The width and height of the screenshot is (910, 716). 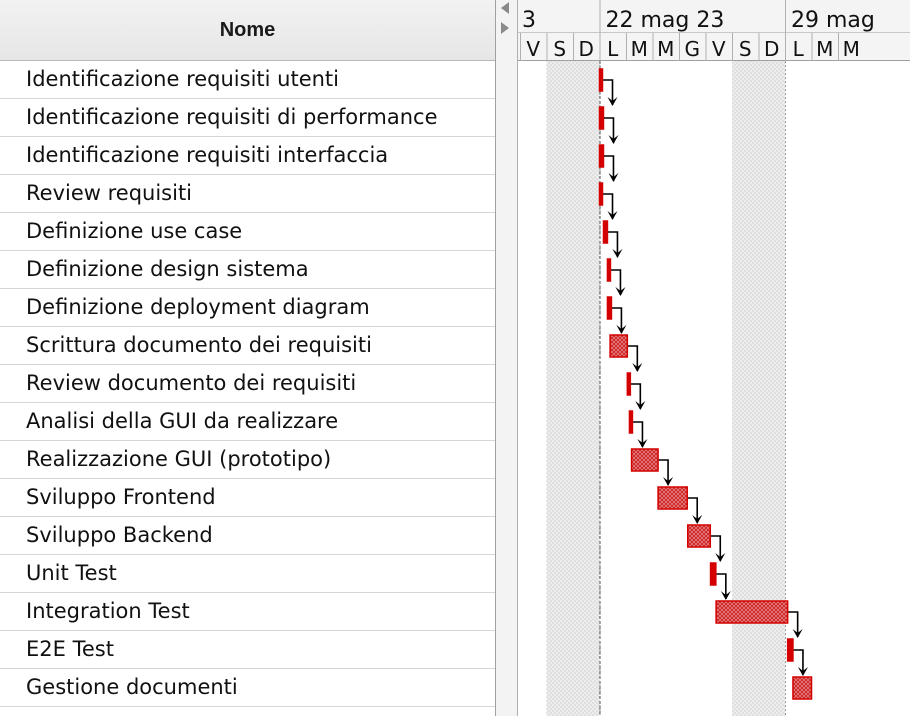 What do you see at coordinates (529, 20) in the screenshot?
I see `week-label: 3` at bounding box center [529, 20].